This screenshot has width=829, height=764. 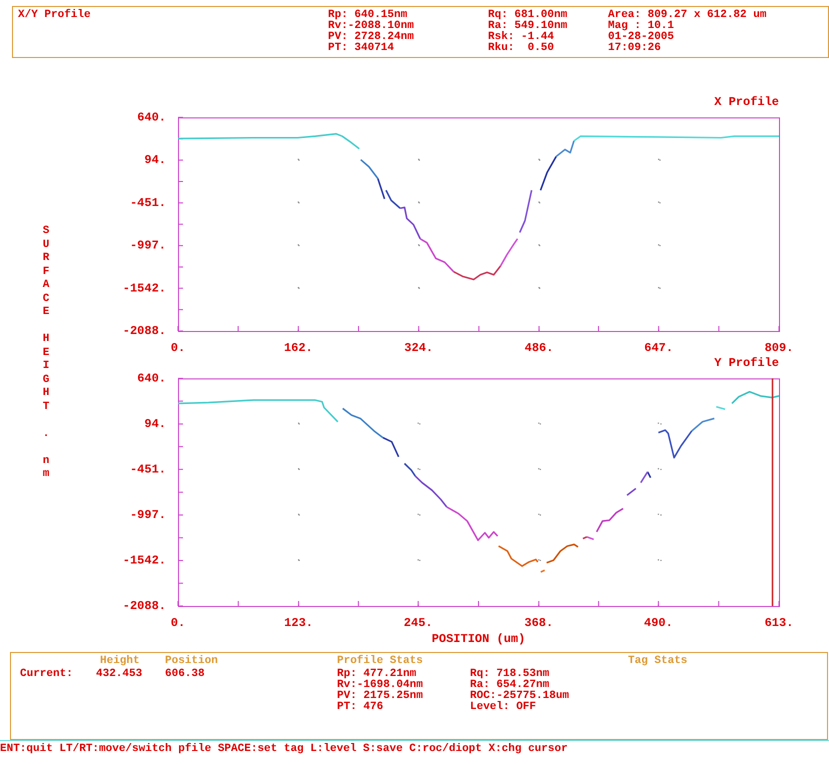 What do you see at coordinates (520, 690) in the screenshot?
I see `text: Rq: 718.53nm Ra: 654.27nm ROC:-25775.18um Level: OFF` at bounding box center [520, 690].